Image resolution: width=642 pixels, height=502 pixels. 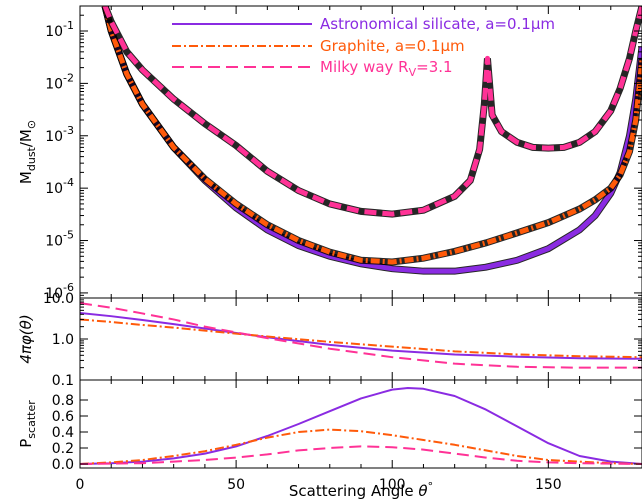 What do you see at coordinates (27, 152) in the screenshot?
I see `top-ylabel: Mdust/M⊙` at bounding box center [27, 152].